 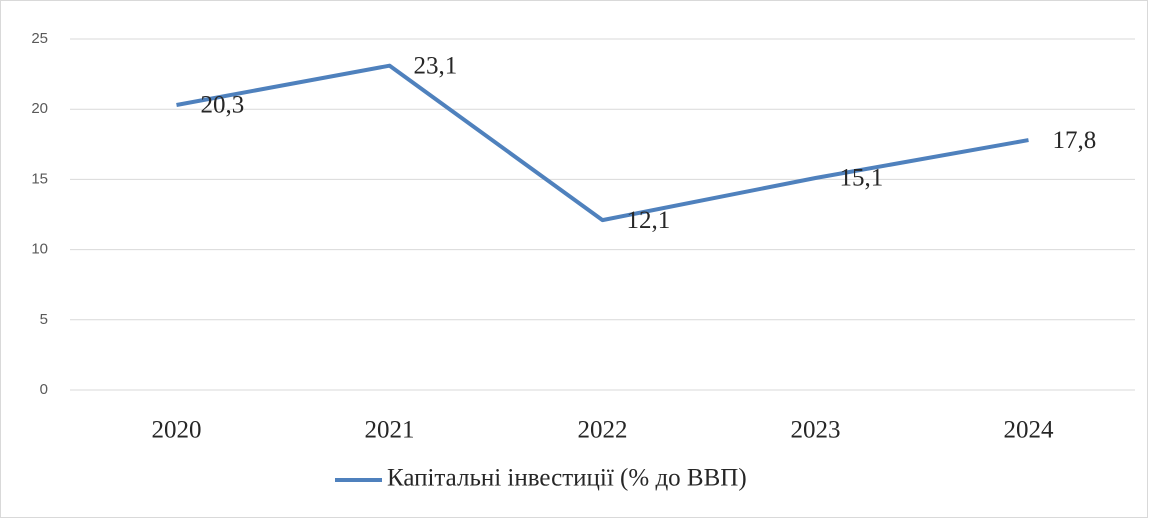 What do you see at coordinates (436, 65) in the screenshot?
I see `data-label: 23,1` at bounding box center [436, 65].